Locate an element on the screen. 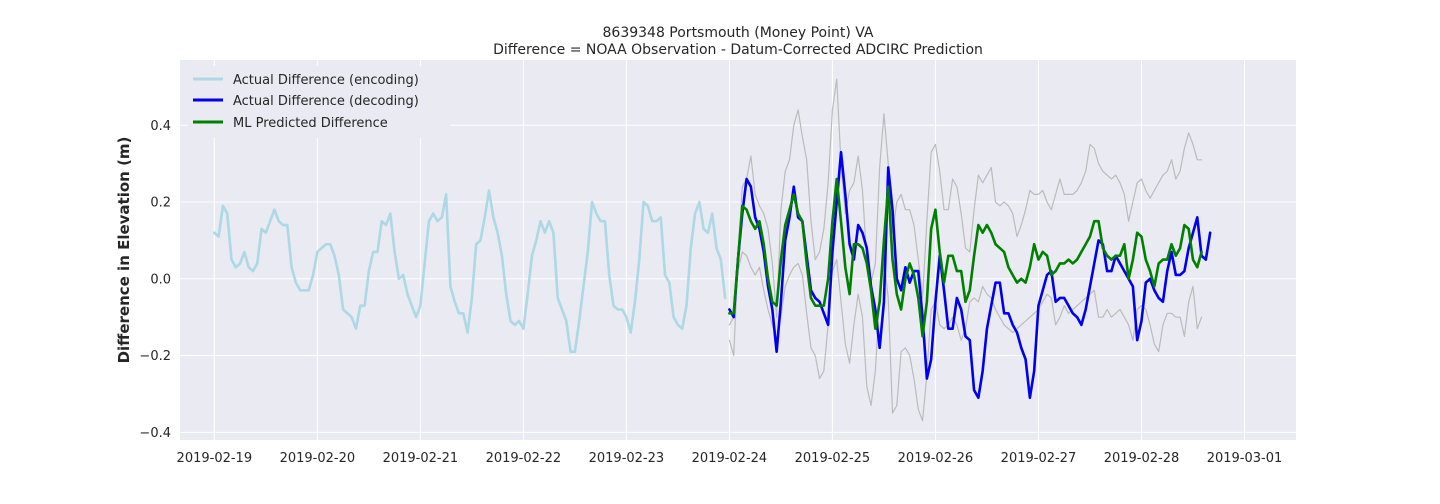  y-tick-label: −0.4 is located at coordinates (155, 433).